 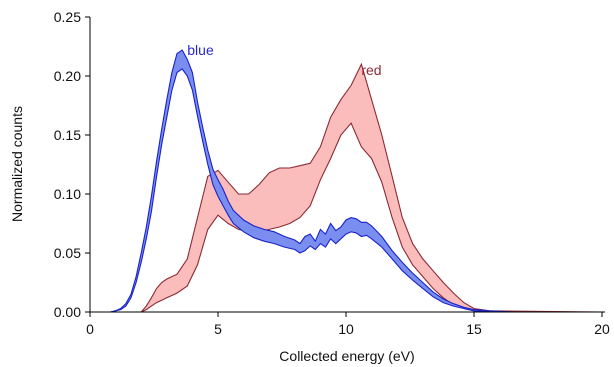 I want to click on y-tick-label-4: 0.20, so click(x=67, y=76).